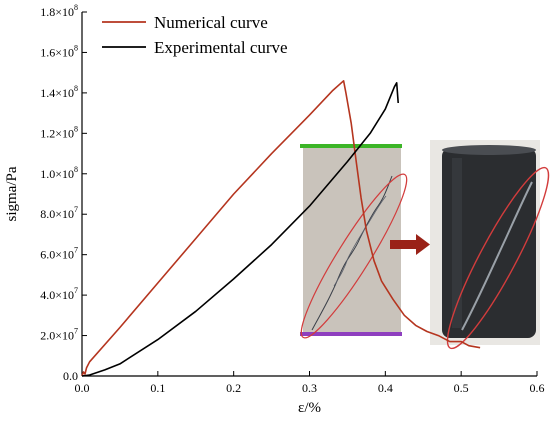 This screenshot has height=422, width=550. What do you see at coordinates (59, 132) in the screenshot?
I see `y-tick-label: 1.2×10⁸` at bounding box center [59, 132].